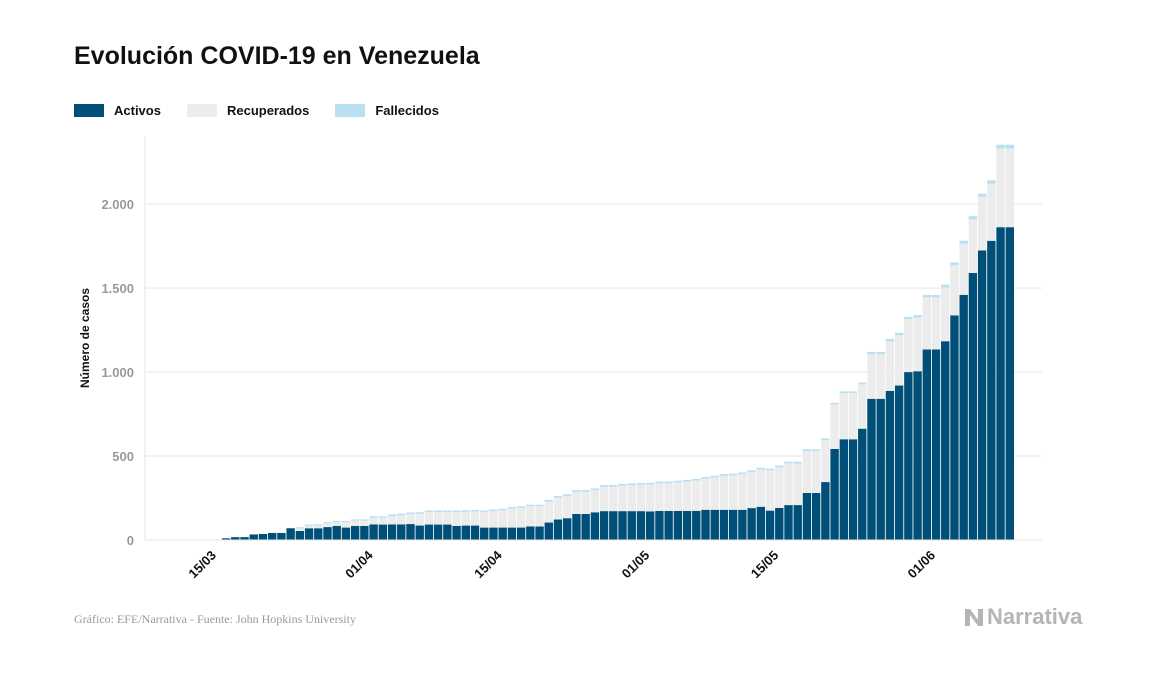 This screenshot has height=674, width=1157. Describe the element at coordinates (247, 110) in the screenshot. I see `legend-item-recuperados: Recuperados` at that location.